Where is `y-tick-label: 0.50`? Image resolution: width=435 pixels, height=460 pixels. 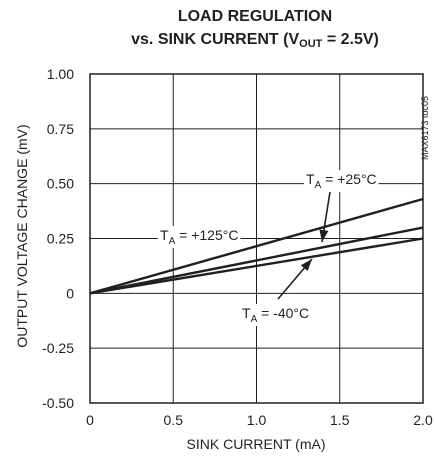 y-tick-label: 0.50 is located at coordinates (60, 184).